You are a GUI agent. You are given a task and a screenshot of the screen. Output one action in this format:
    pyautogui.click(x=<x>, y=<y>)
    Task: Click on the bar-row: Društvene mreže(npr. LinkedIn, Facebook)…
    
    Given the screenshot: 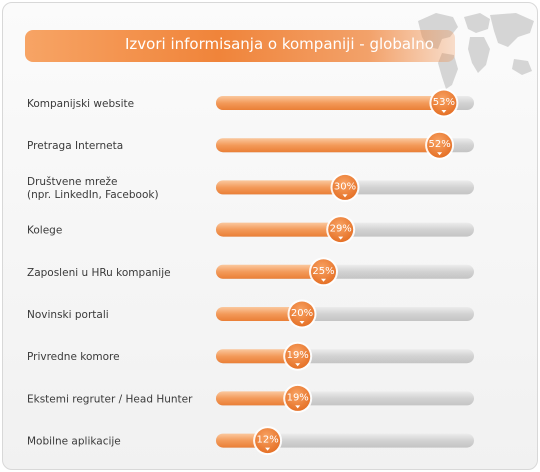 What is the action you would take?
    pyautogui.click(x=250, y=187)
    